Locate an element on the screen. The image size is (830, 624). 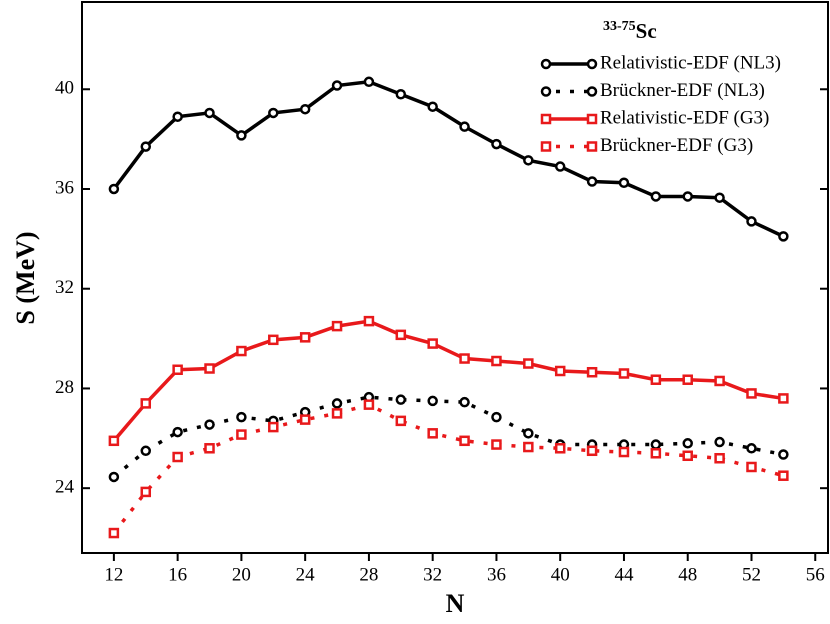
x-tick-label: 24 is located at coordinates (306, 574).